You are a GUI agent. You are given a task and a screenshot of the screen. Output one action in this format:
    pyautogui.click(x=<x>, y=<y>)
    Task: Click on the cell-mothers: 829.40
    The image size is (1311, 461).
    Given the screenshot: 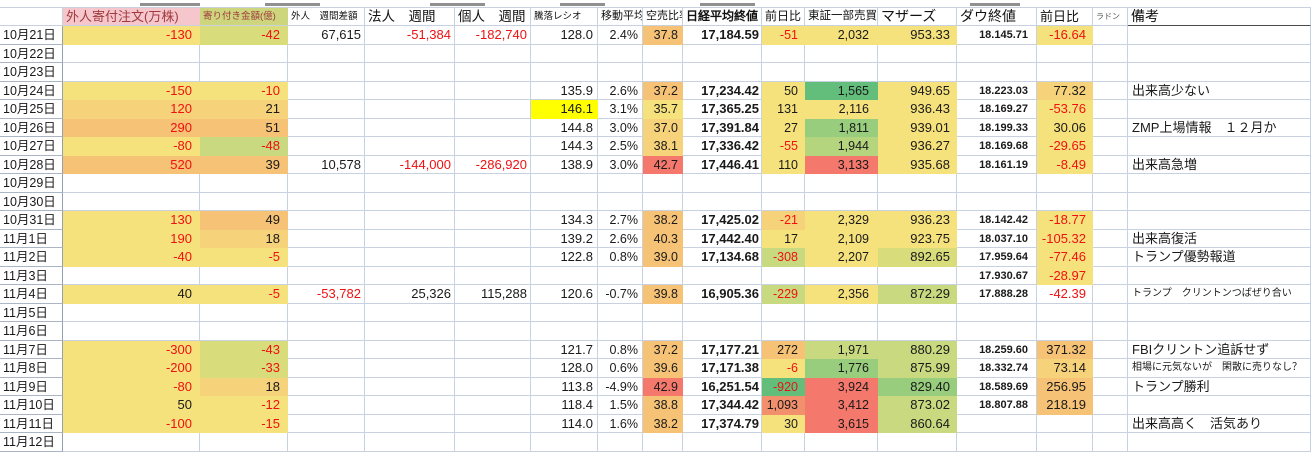 What is the action you would take?
    pyautogui.click(x=917, y=386)
    